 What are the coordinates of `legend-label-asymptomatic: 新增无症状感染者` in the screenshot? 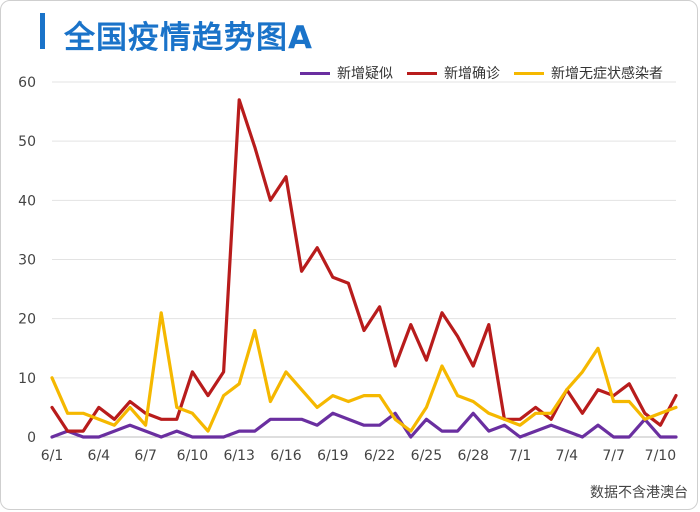 It's located at (607, 74).